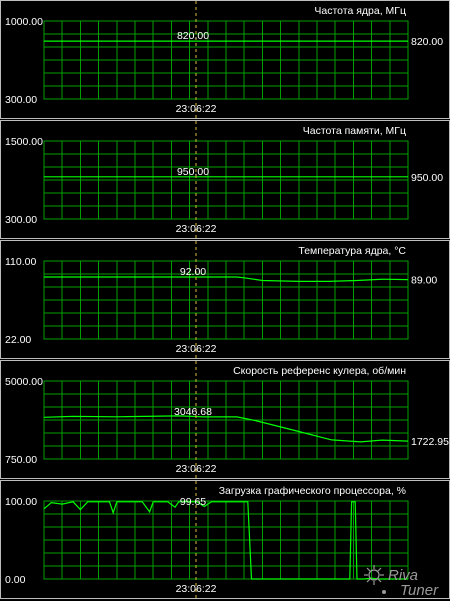 The width and height of the screenshot is (450, 601). Describe the element at coordinates (193, 172) in the screenshot. I see `cursor-value-label: 950.00` at that location.